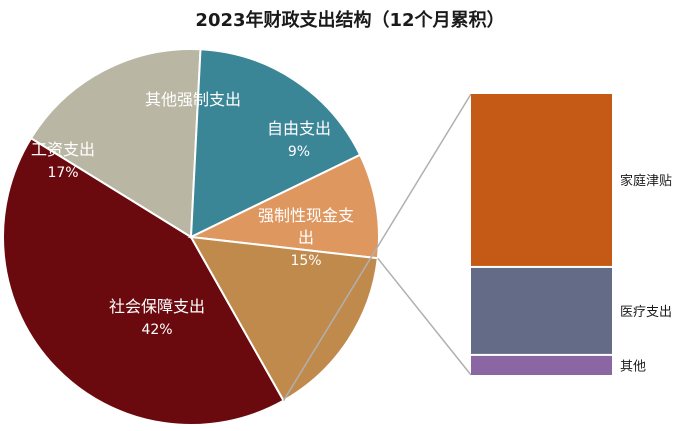 The height and width of the screenshot is (431, 700). I want to click on bar-segment-label-3: 其他, so click(633, 366).